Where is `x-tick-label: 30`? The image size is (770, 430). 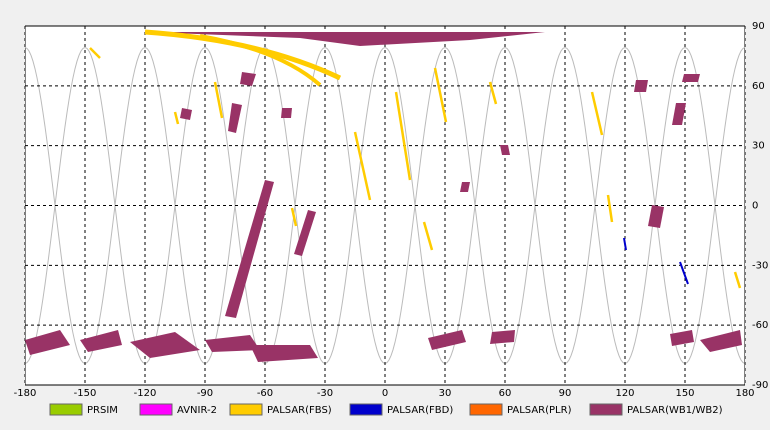 x-tick-label: 30 is located at coordinates (445, 393).